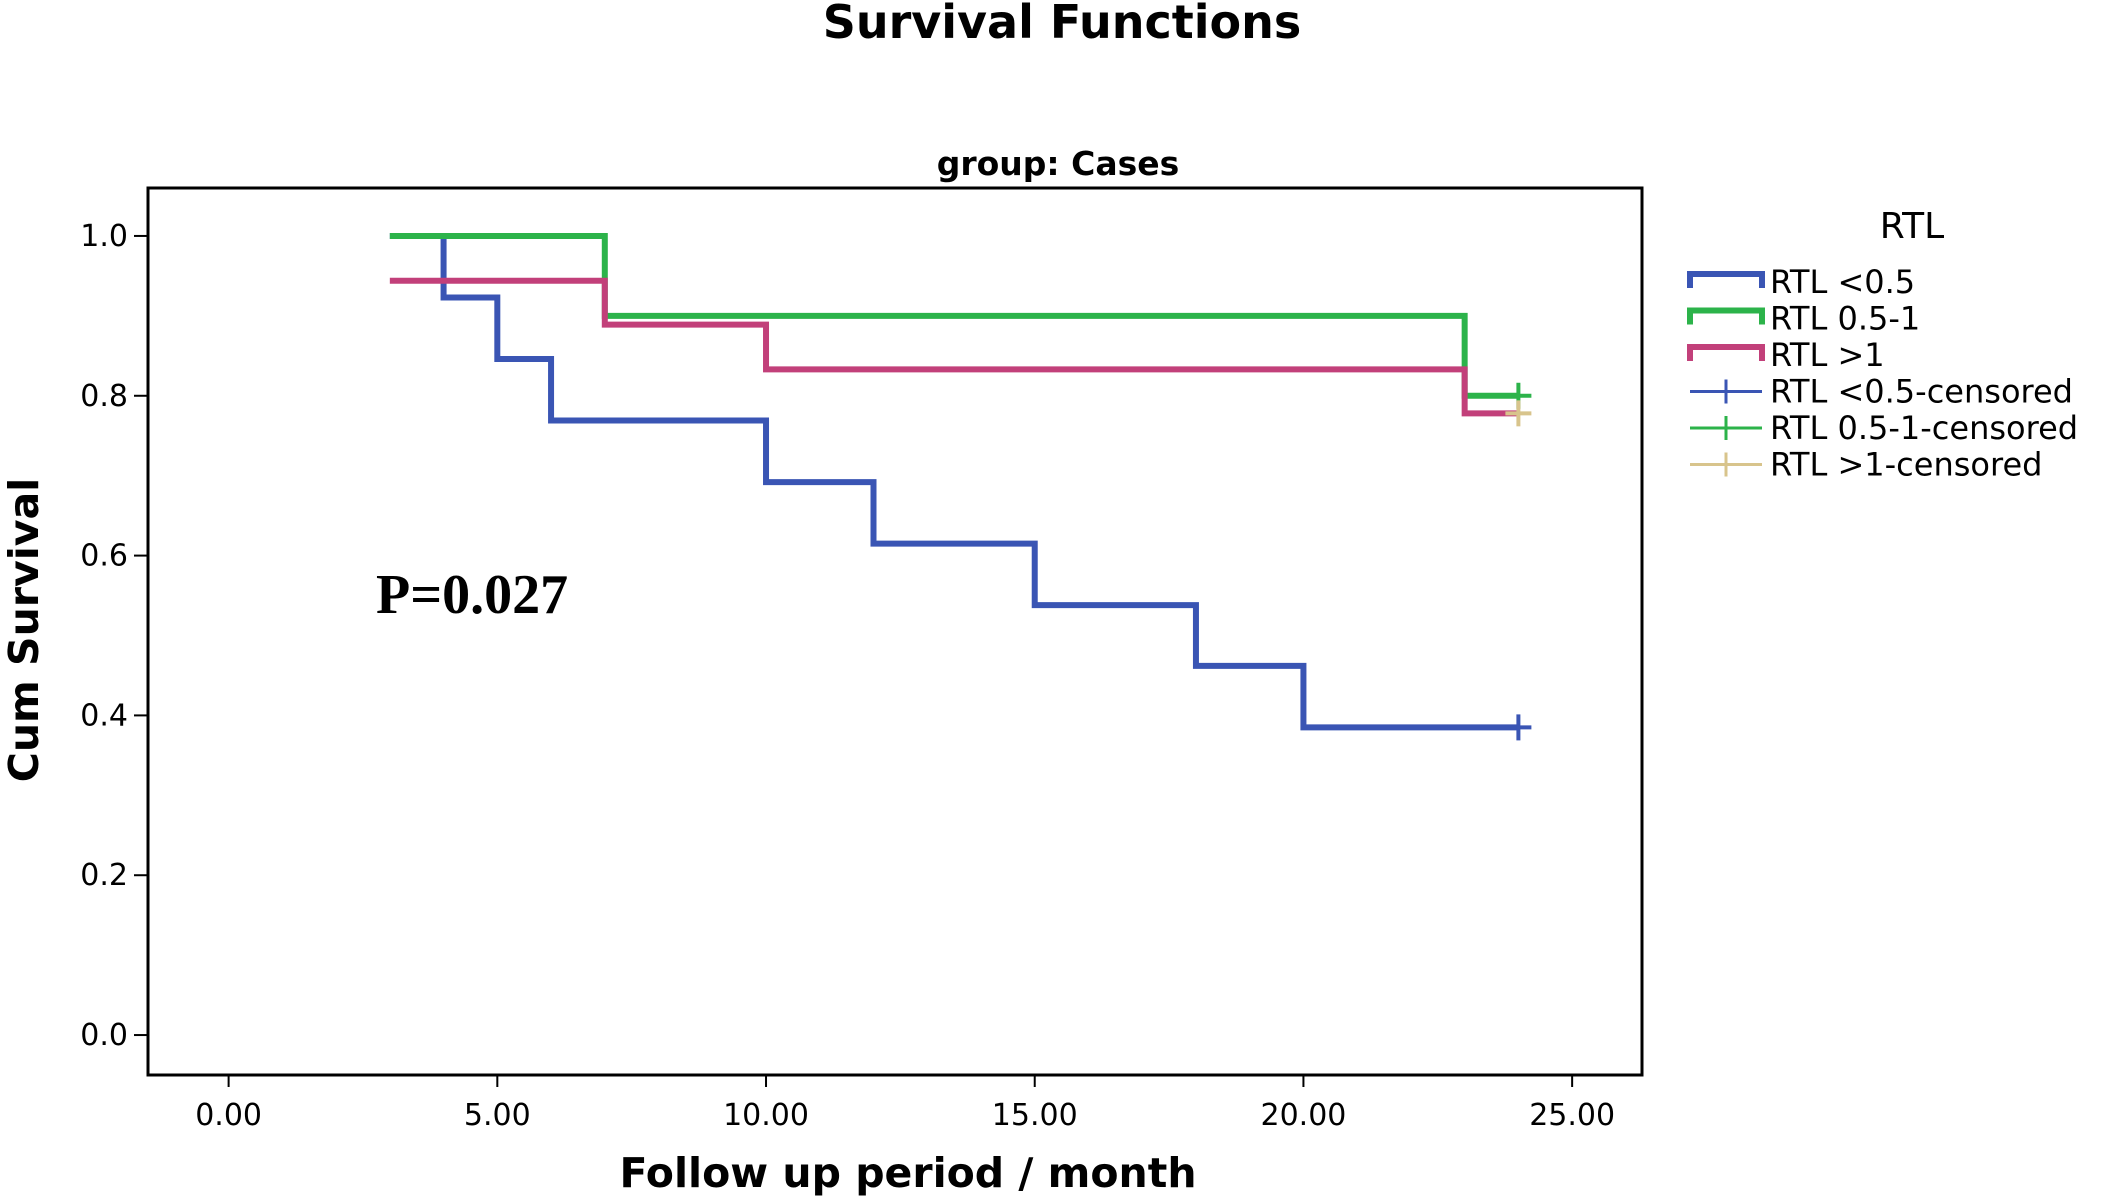  What do you see at coordinates (228, 1115) in the screenshot?
I see `x-tick-label: 0.00` at bounding box center [228, 1115].